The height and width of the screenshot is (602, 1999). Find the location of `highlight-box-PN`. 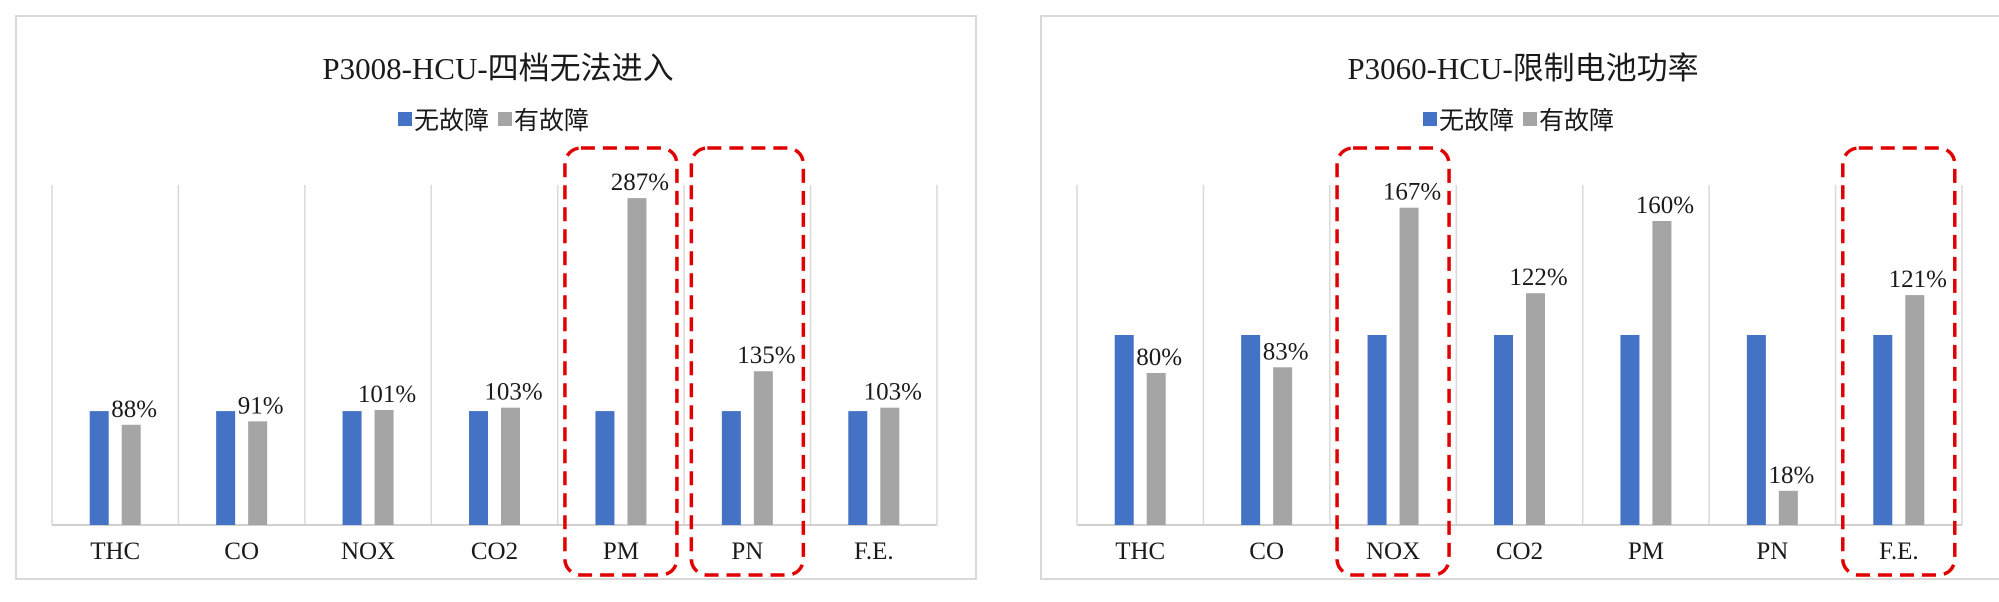

highlight-box-PN is located at coordinates (747, 361).